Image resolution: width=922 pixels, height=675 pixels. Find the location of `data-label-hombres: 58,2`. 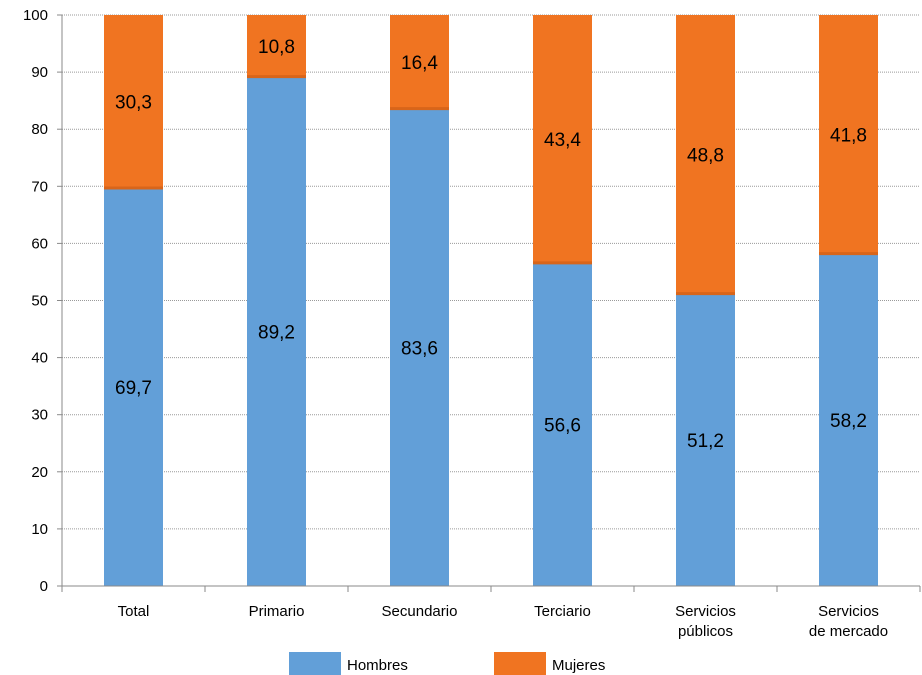

data-label-hombres: 58,2 is located at coordinates (848, 421).